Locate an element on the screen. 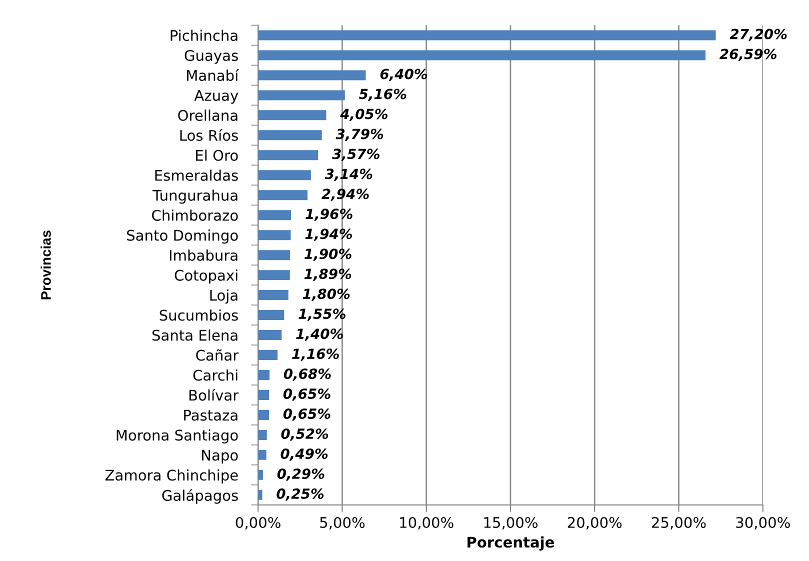 The image size is (809, 561). y-tick-label: Santo Domingo is located at coordinates (182, 237).